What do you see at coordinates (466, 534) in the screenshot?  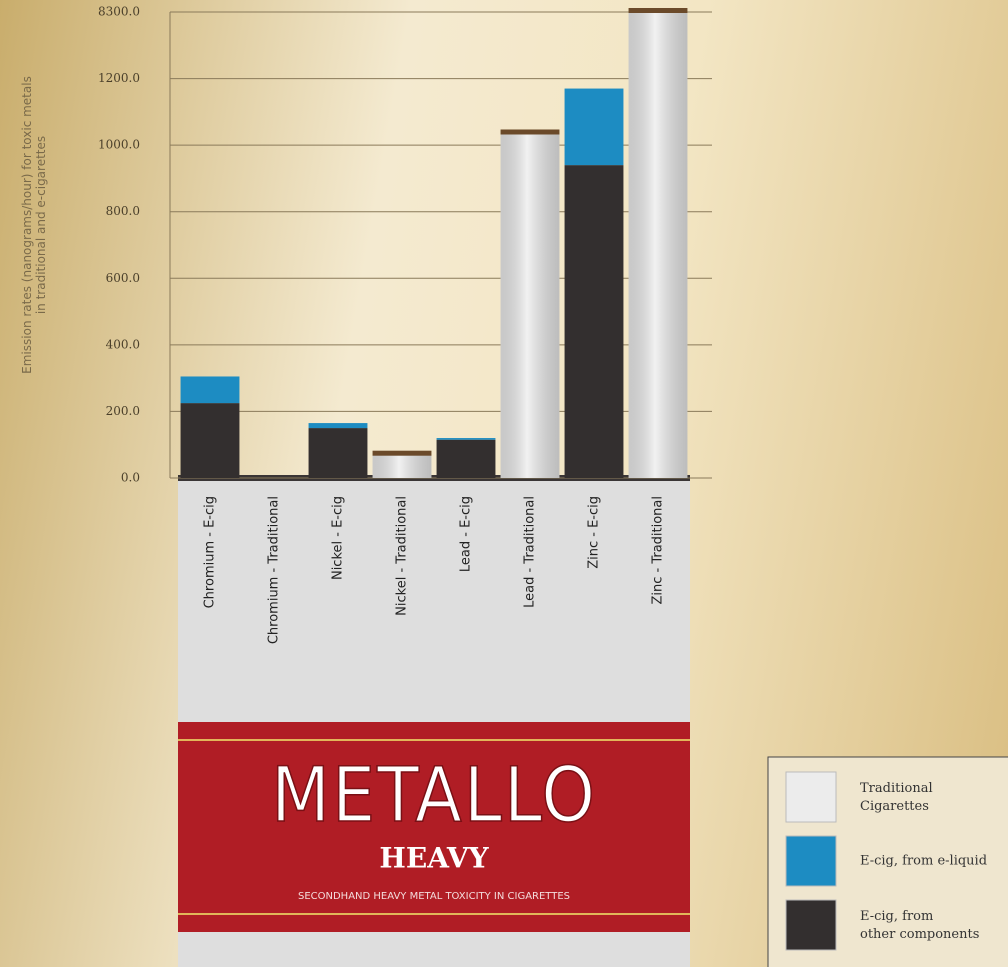 I see `x-tick-label: Lead - E-cig` at bounding box center [466, 534].